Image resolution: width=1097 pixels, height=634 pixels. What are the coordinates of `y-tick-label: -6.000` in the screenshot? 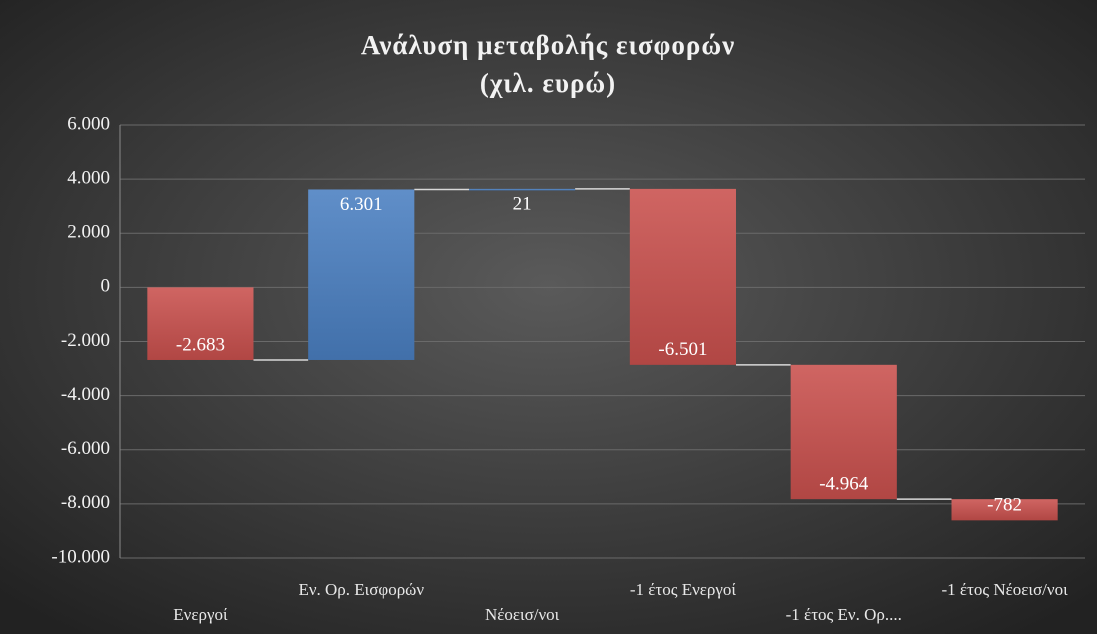 It's located at (85, 448).